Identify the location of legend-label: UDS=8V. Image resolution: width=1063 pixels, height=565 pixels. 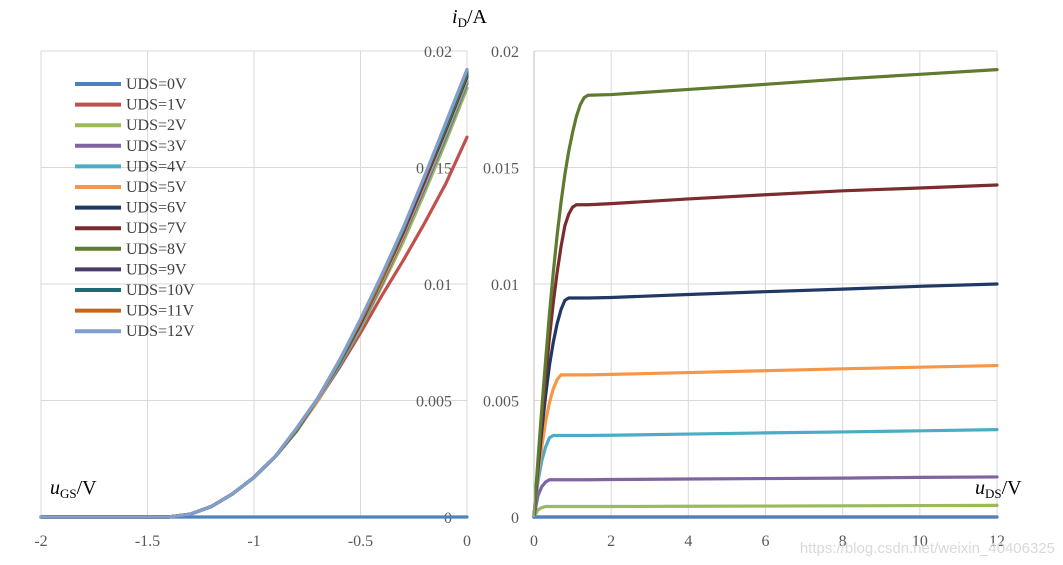
(156, 249).